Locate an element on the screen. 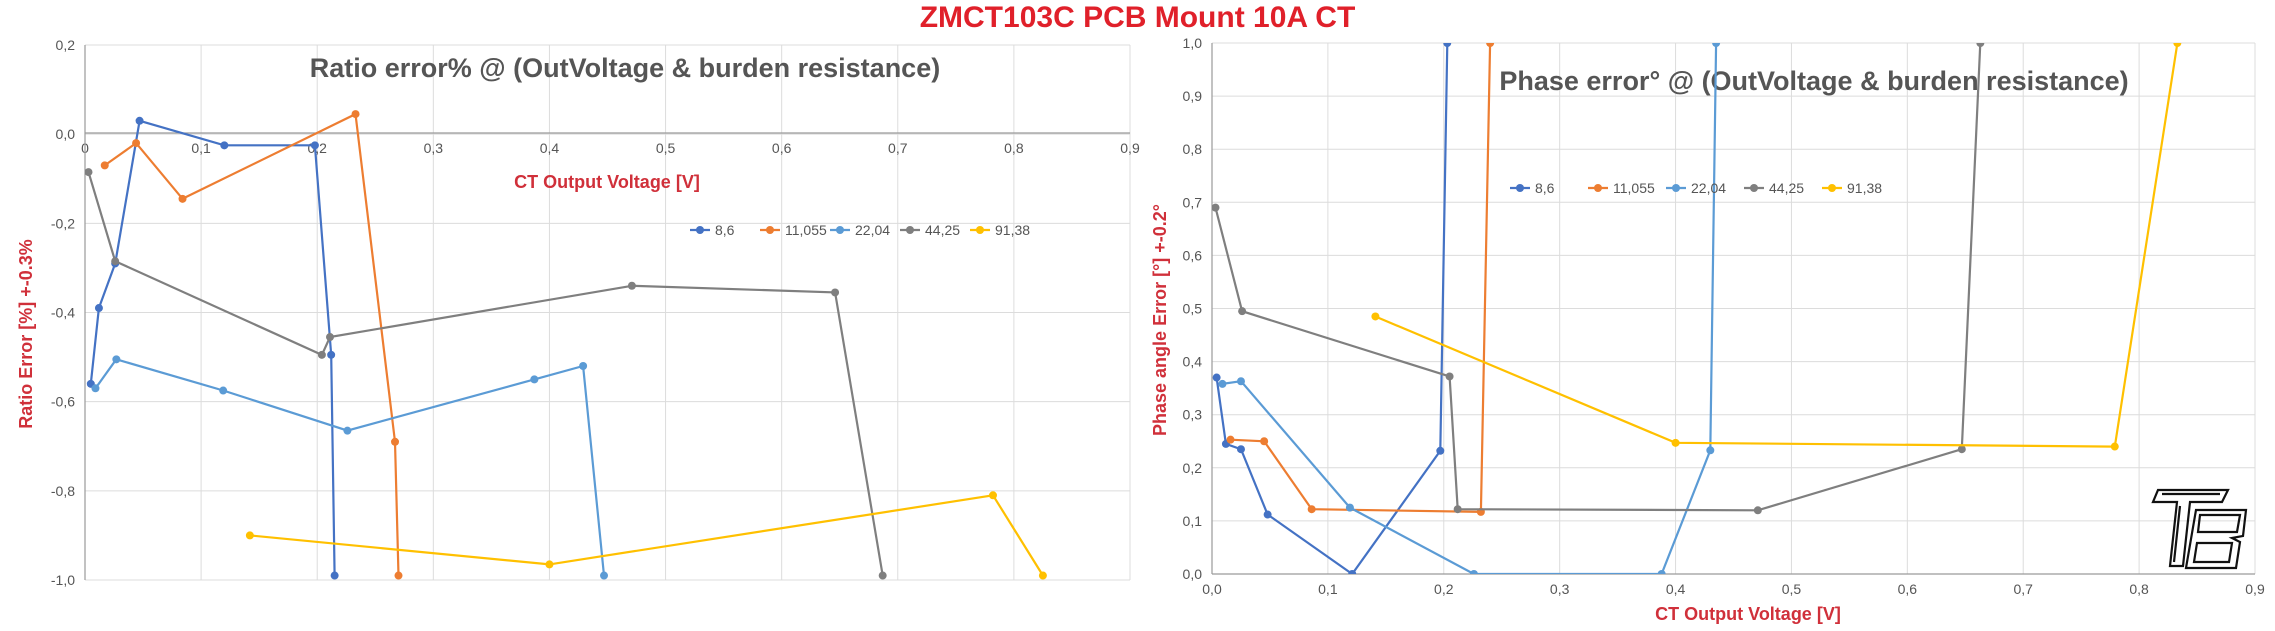 The image size is (2275, 631). ratio-legend-label: 44,25 is located at coordinates (942, 230).